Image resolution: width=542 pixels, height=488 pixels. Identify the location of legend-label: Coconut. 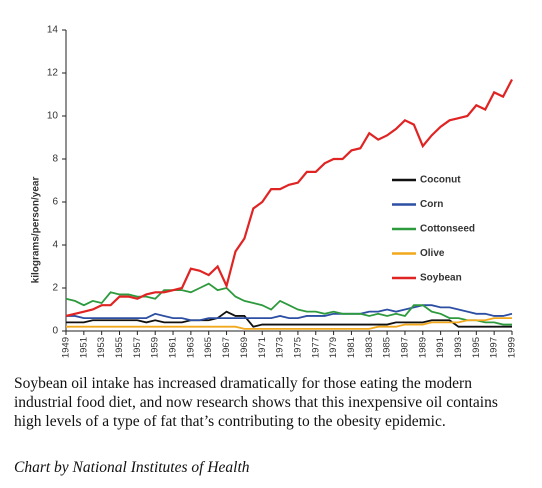
(440, 180).